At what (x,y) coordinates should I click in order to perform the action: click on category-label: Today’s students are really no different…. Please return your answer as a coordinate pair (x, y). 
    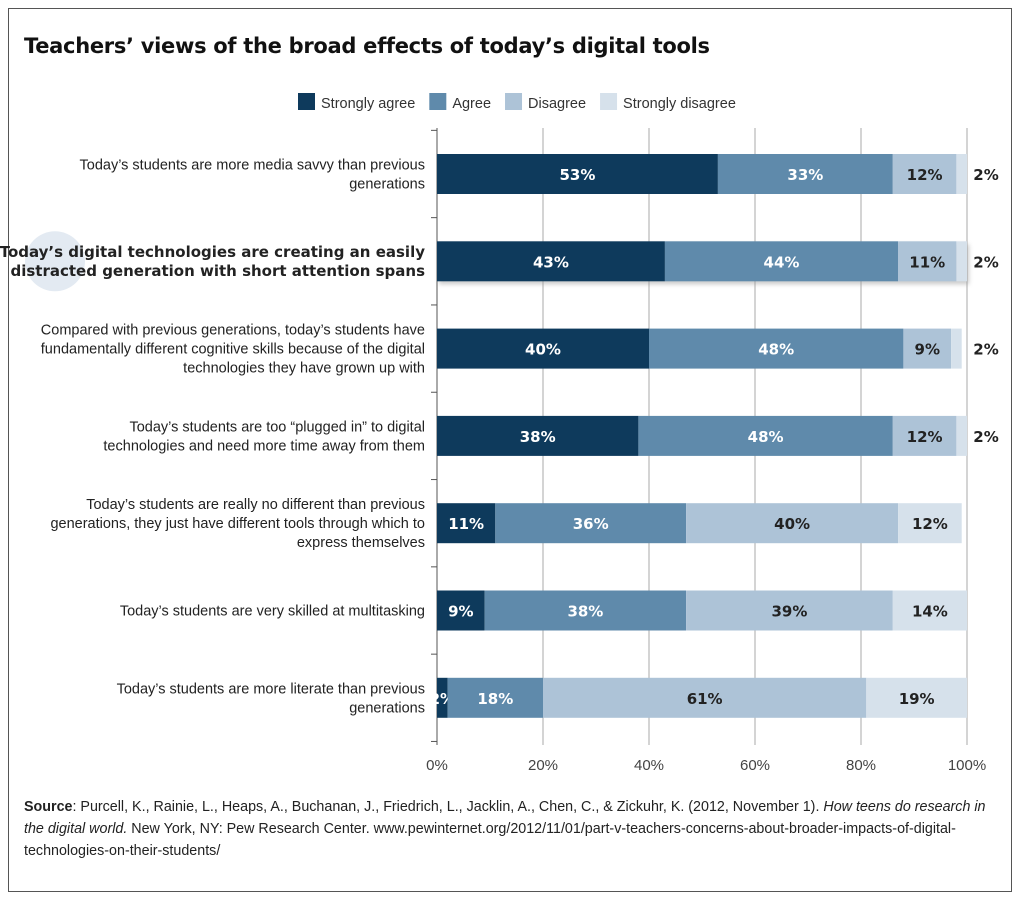
    Looking at the image, I should click on (255, 505).